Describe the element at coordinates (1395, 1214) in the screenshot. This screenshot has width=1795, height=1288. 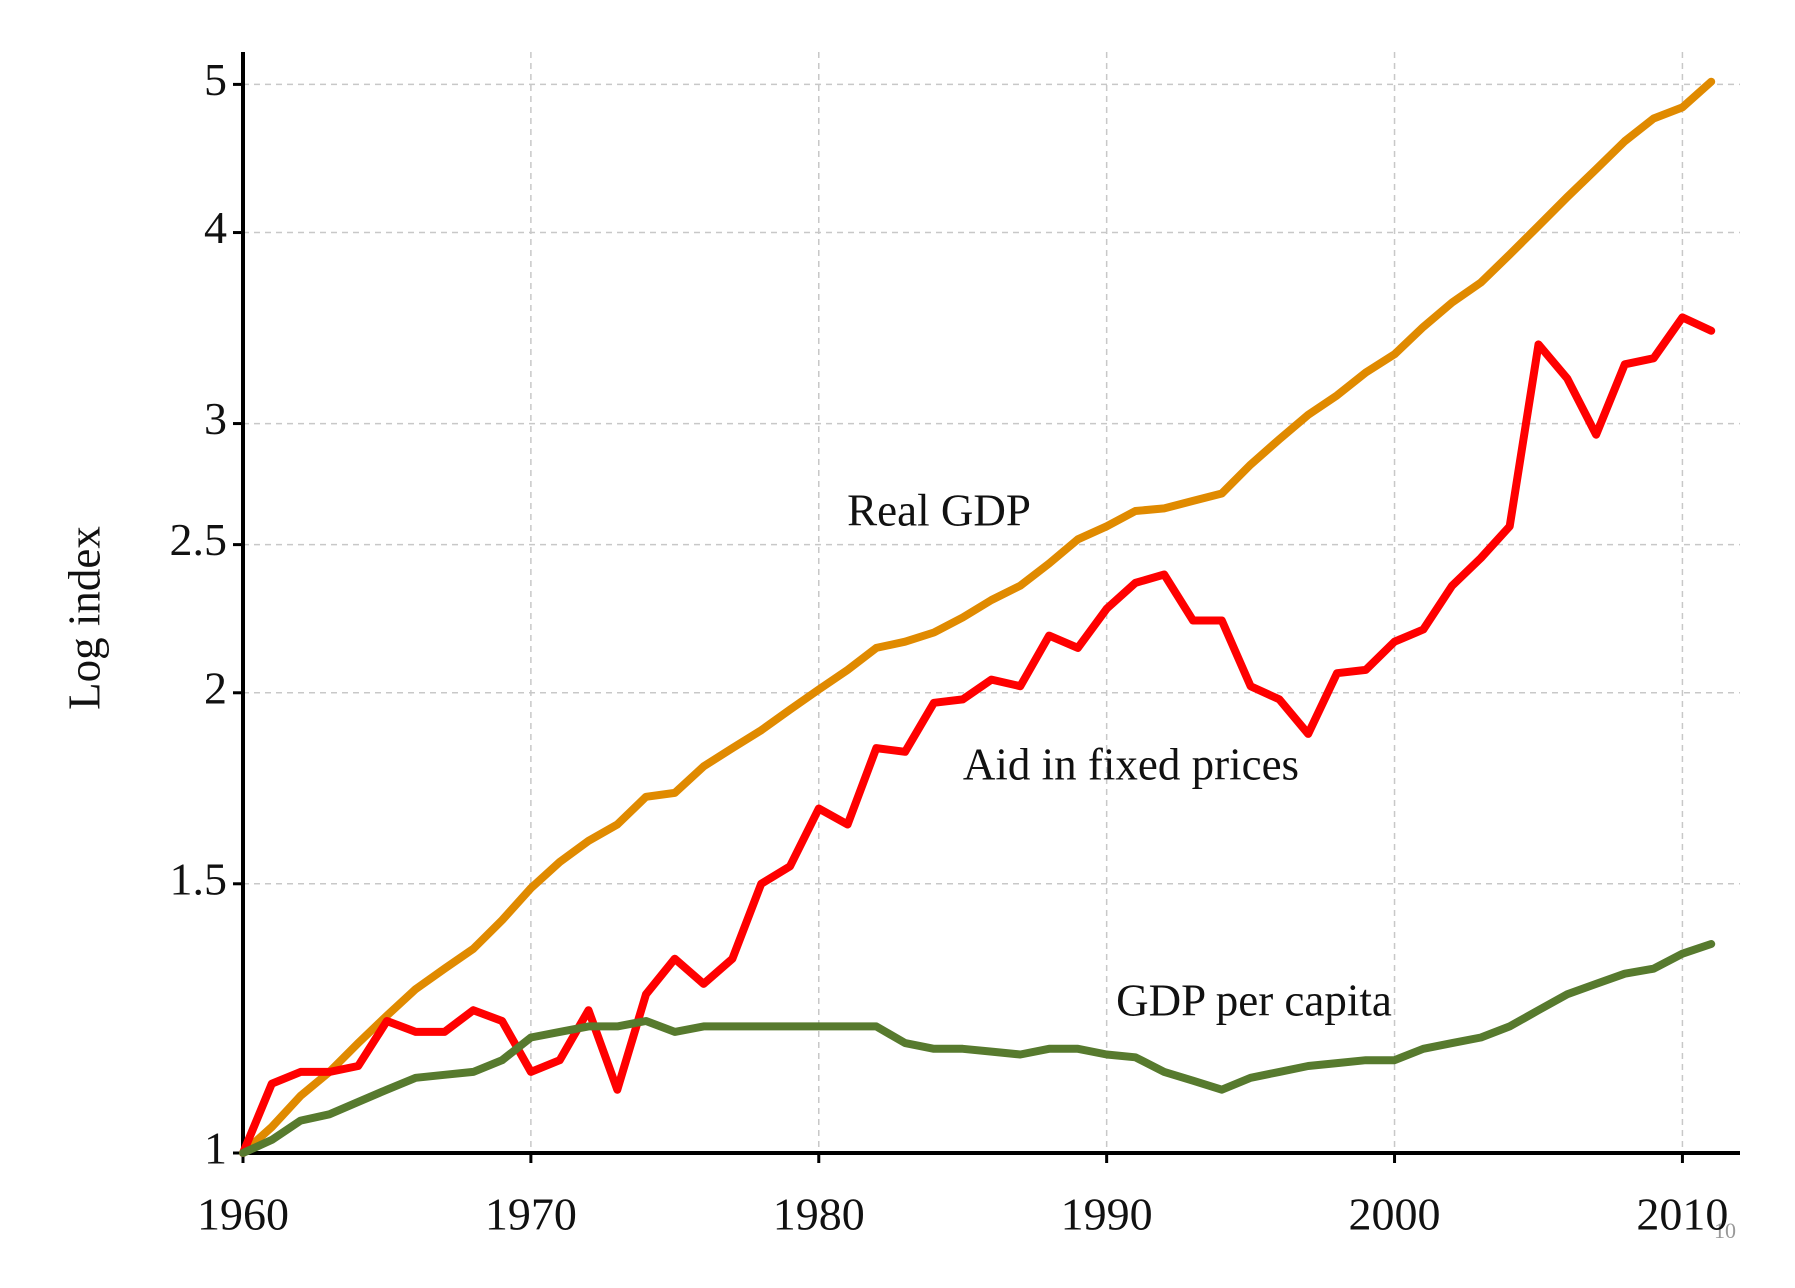
I see `x-tick-label: 2000` at that location.